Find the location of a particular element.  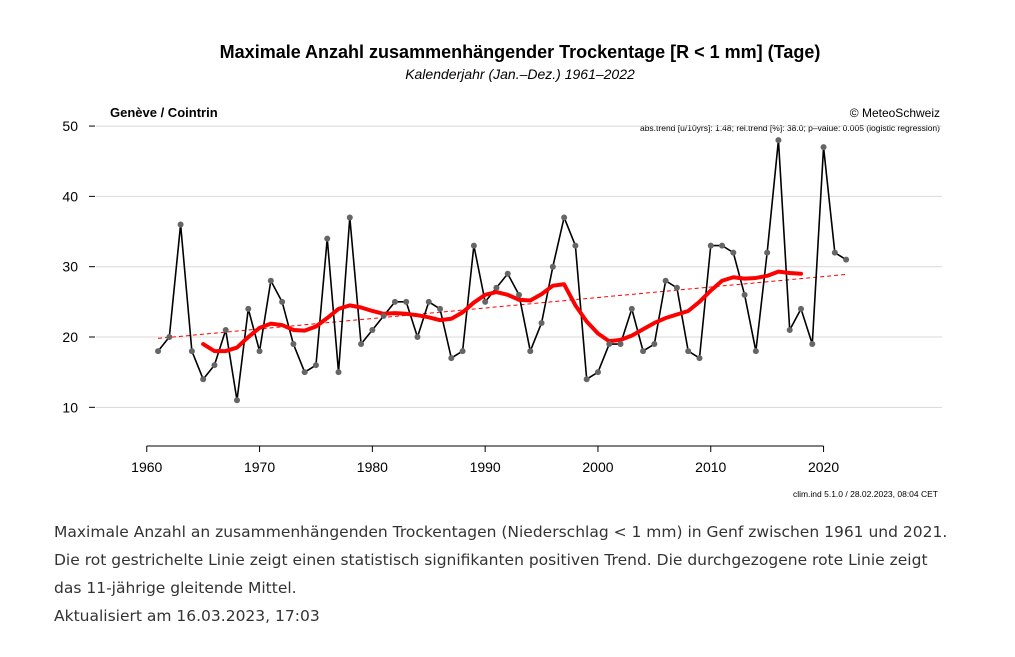

x-tick-label: 2010 is located at coordinates (710, 467).